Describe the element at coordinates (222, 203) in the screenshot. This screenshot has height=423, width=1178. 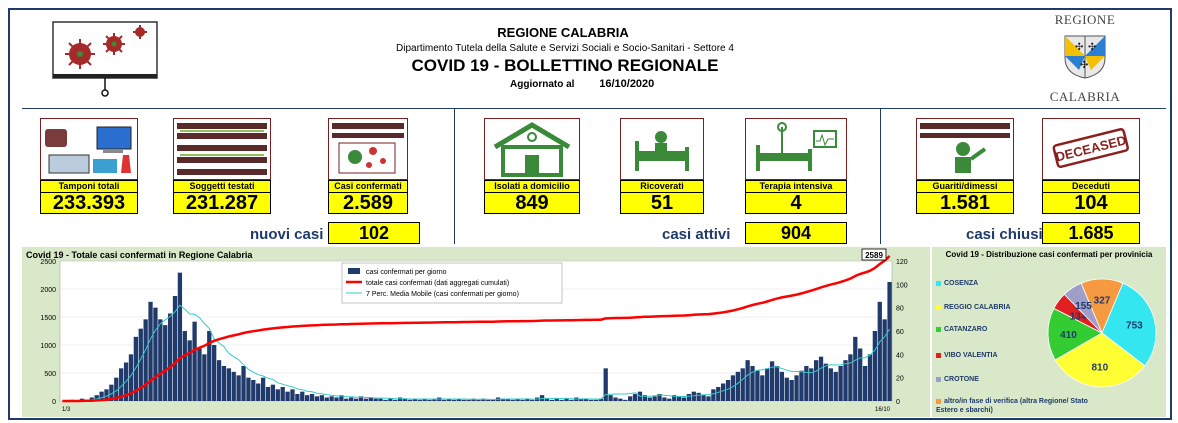
I see `soggetti-value: 231.287` at that location.